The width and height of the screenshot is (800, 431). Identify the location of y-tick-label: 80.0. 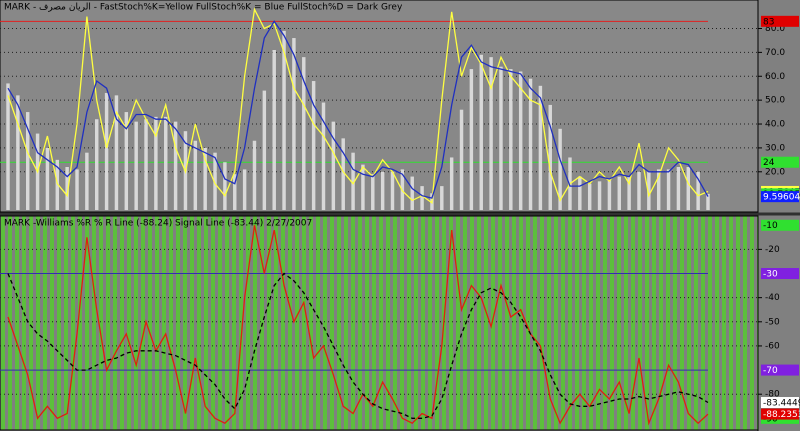
(775, 29).